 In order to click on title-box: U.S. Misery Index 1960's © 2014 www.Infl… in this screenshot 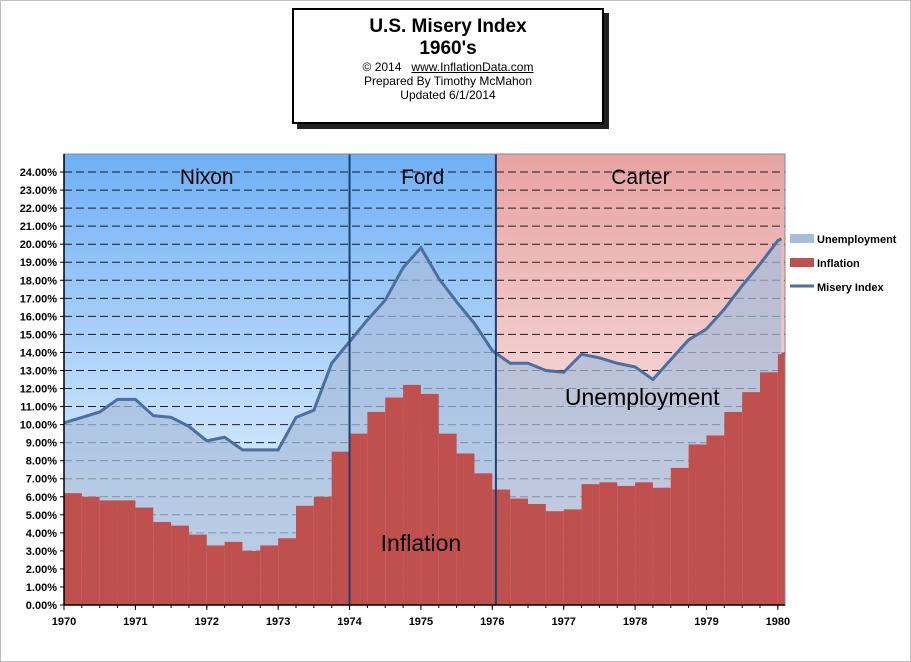, I will do `click(448, 66)`.